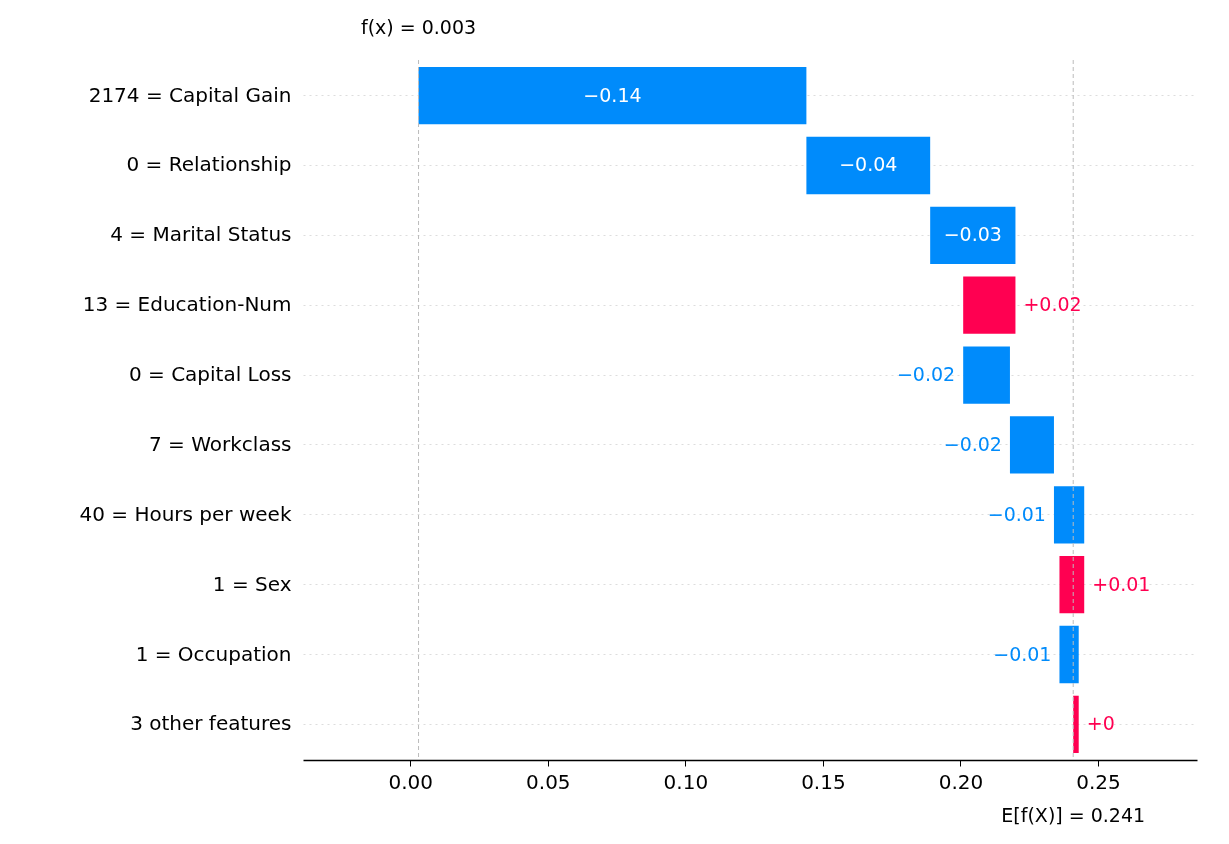  I want to click on y-tick-label: 0 = Relationship, so click(209, 164).